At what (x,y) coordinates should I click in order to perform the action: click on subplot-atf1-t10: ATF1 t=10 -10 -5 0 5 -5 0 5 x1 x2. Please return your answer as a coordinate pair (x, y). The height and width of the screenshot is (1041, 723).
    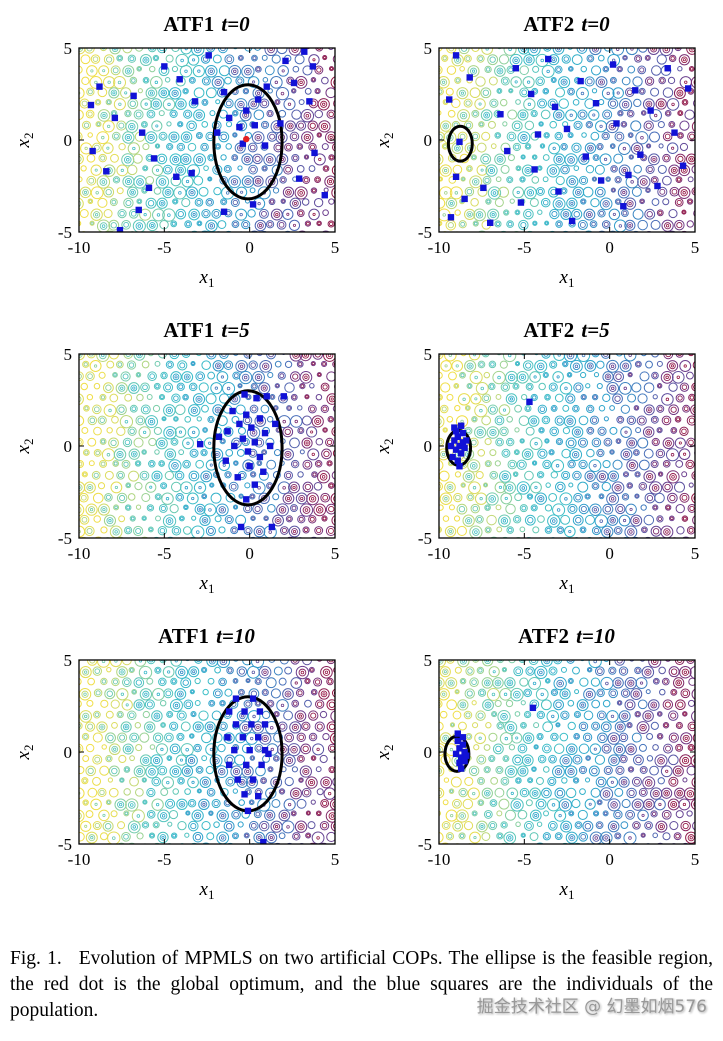
    Looking at the image, I should click on (182, 764).